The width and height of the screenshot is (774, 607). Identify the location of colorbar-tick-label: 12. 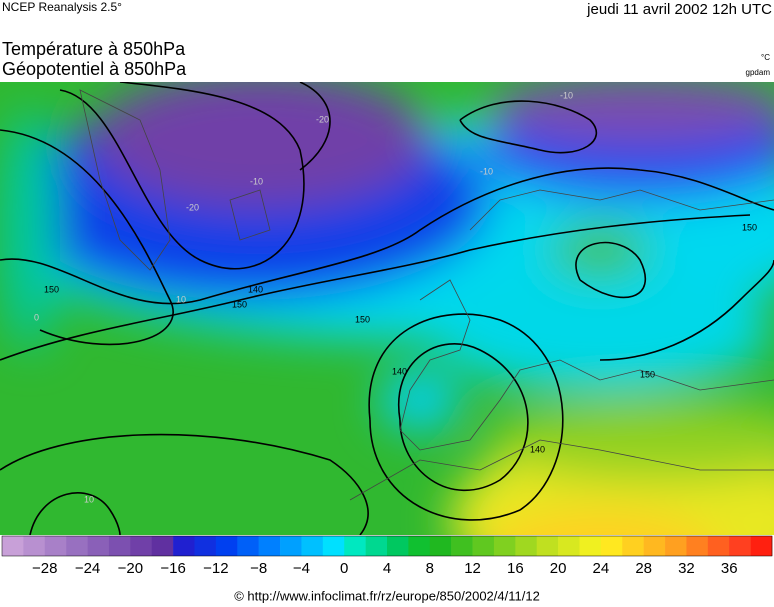
(472, 568).